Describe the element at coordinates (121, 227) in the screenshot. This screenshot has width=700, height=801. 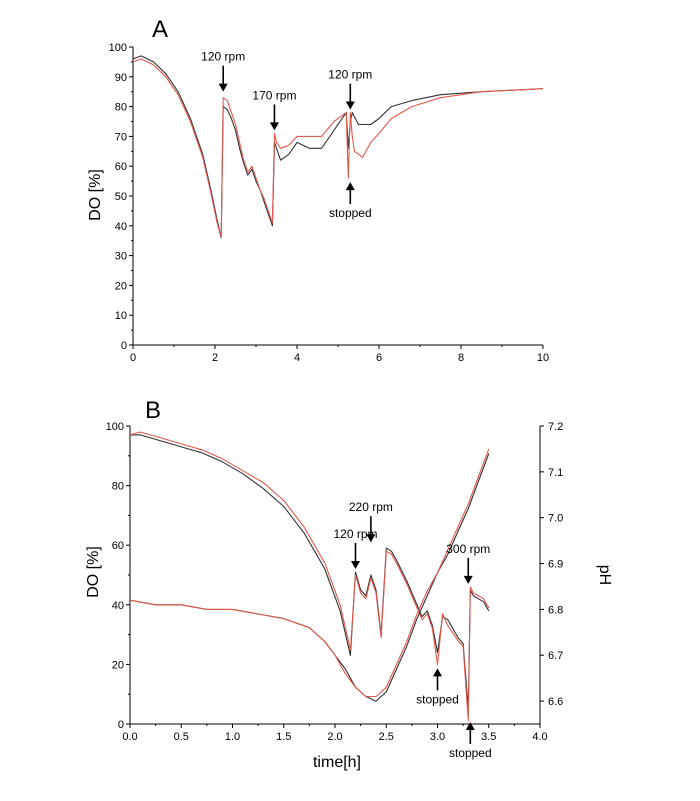
I see `panel-a-y-tick-label: 40` at that location.